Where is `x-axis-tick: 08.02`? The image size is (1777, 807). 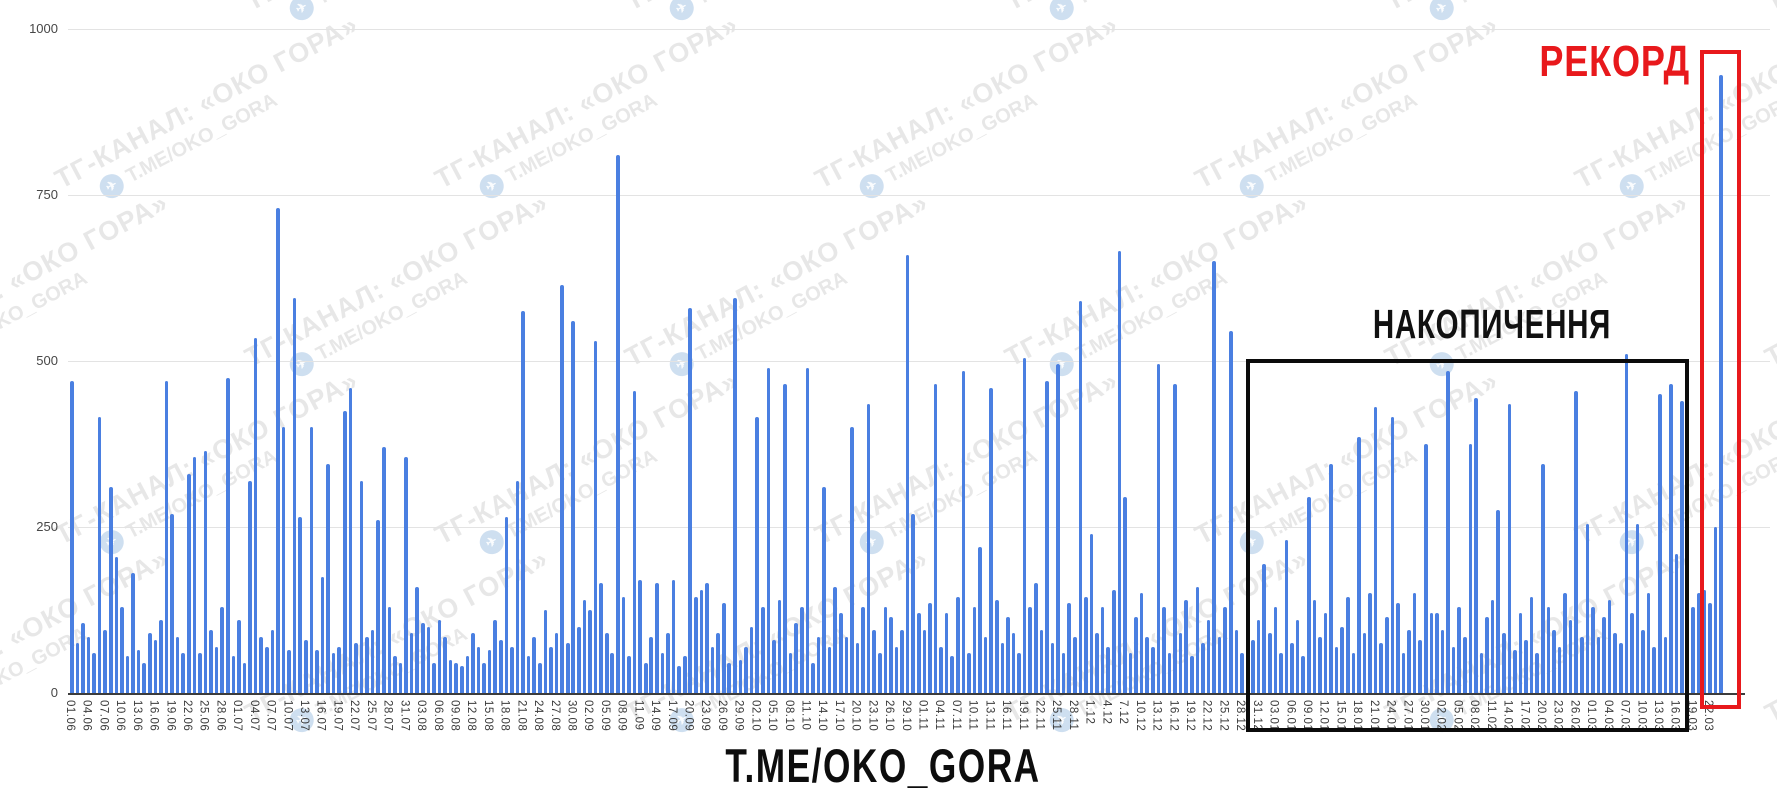 x-axis-tick: 08.02 is located at coordinates (1474, 716).